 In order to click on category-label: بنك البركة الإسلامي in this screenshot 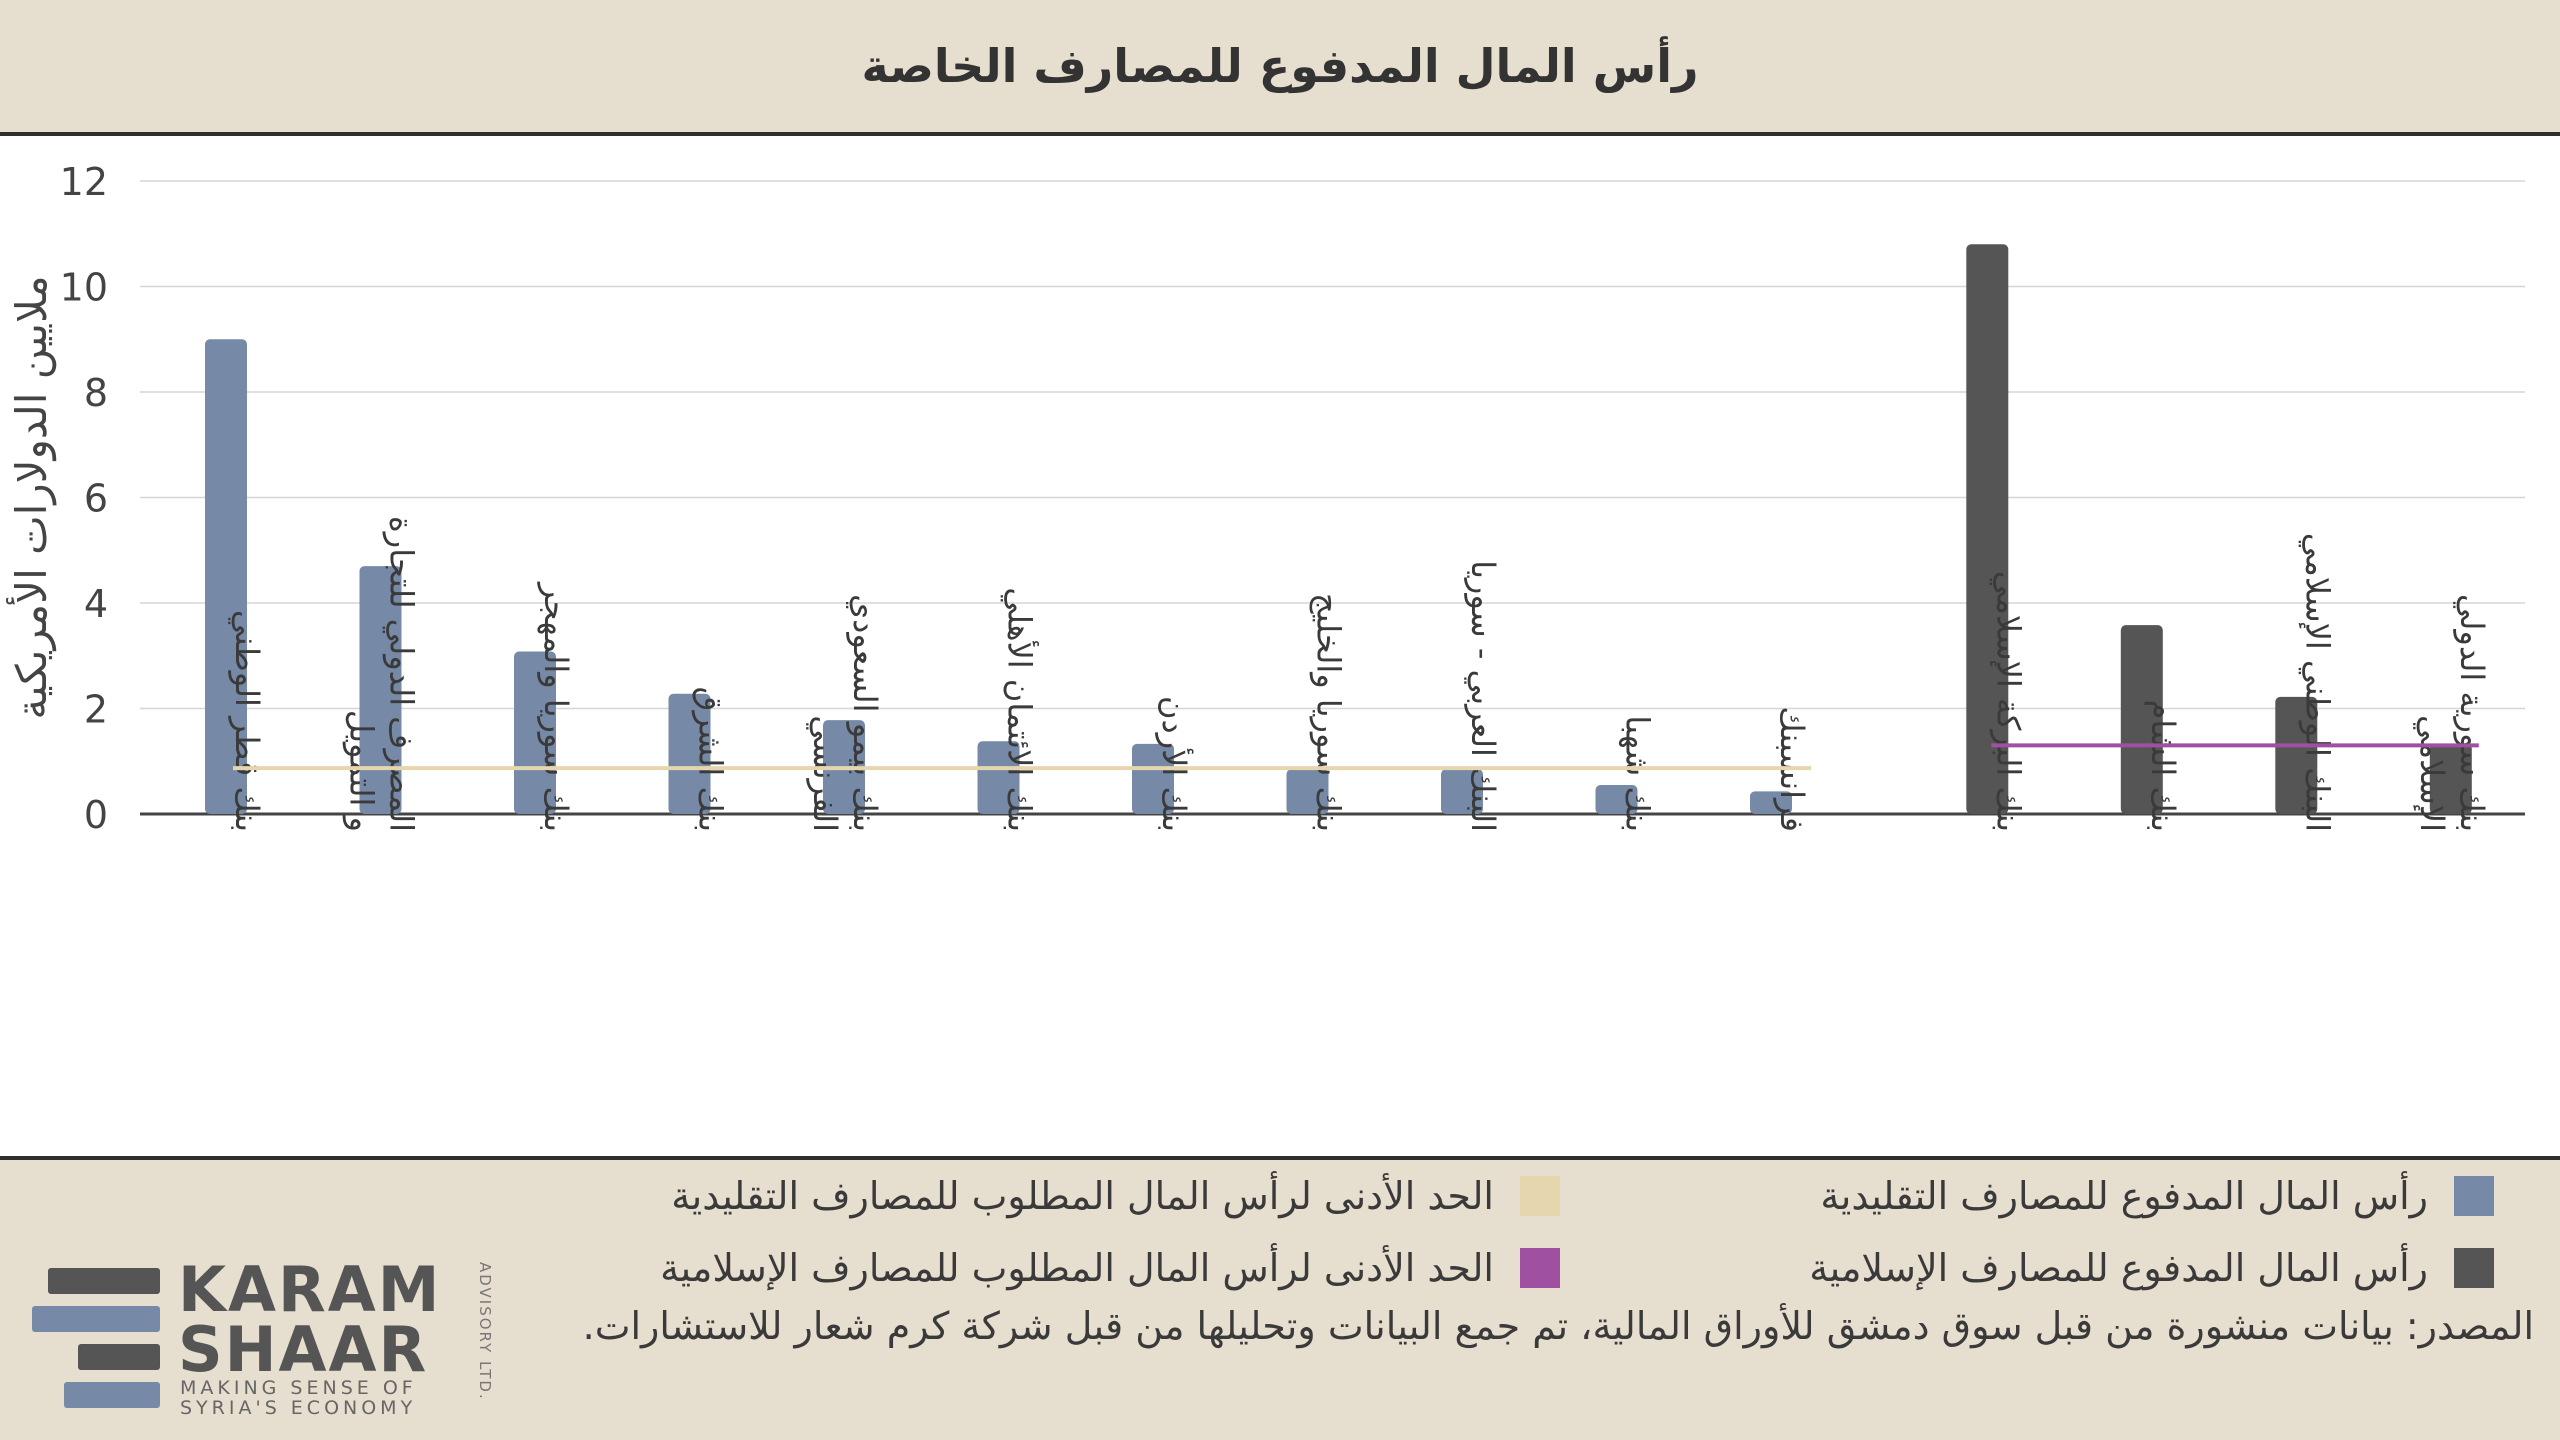, I will do `click(2008, 701)`.